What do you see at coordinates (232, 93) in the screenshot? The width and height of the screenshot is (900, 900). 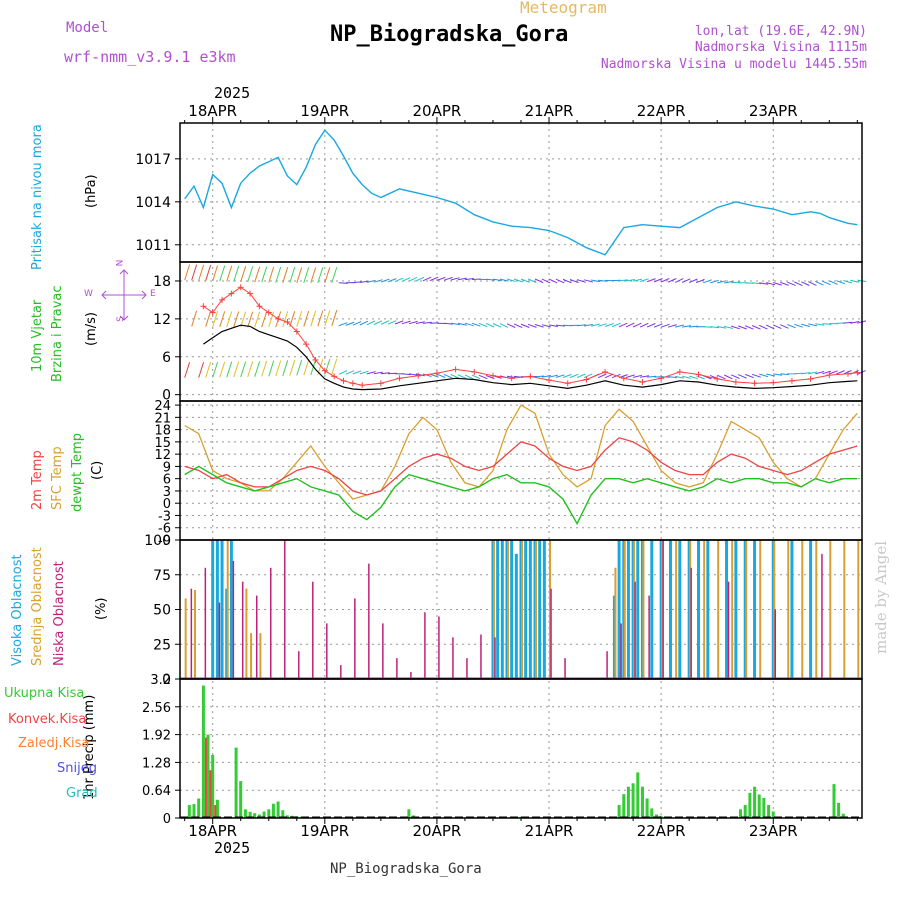 I see `year-top: 2025` at bounding box center [232, 93].